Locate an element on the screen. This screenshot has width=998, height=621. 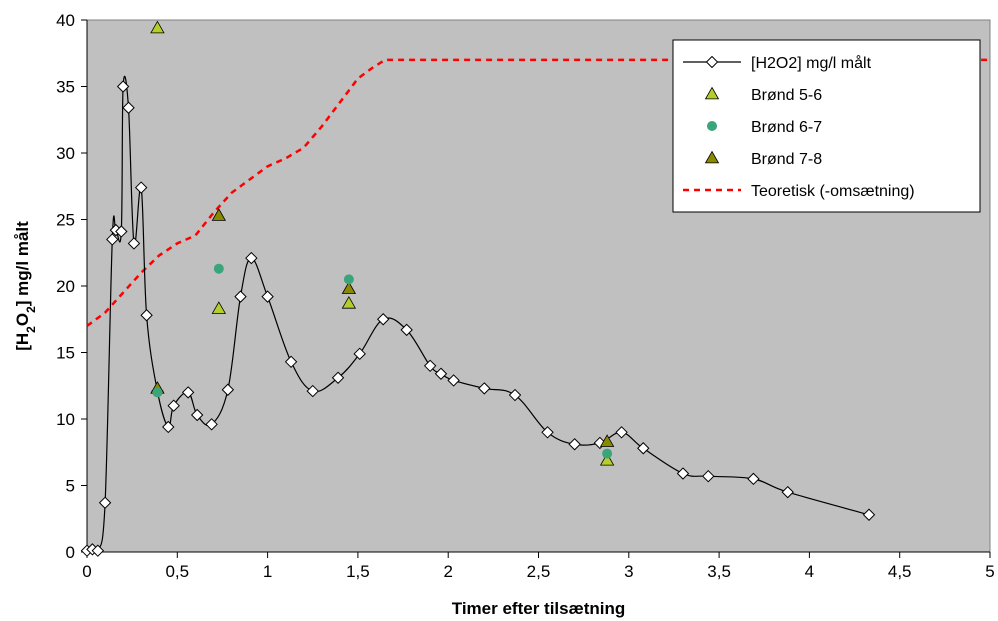
x-tick-label: 4,5 is located at coordinates (900, 571).